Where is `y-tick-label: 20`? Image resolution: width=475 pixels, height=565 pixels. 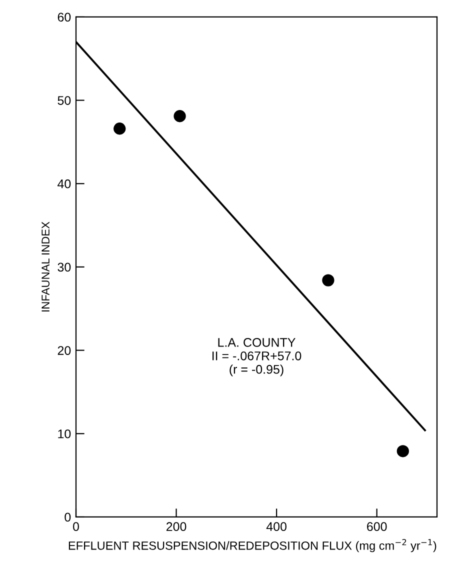
y-tick-label: 20 is located at coordinates (64, 350).